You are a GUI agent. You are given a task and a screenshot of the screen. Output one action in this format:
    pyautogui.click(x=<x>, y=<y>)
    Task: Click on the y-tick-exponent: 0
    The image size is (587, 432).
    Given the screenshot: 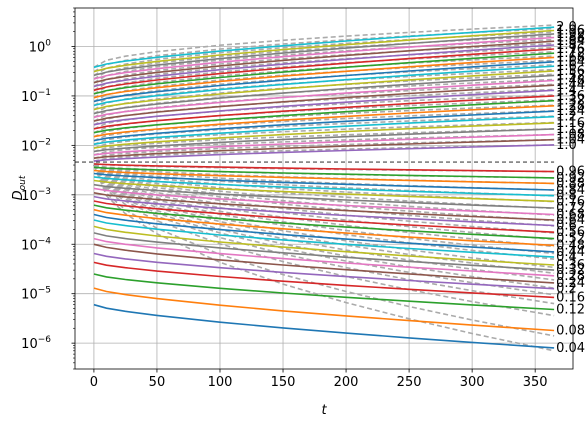 What is the action you would take?
    pyautogui.click(x=48, y=43)
    